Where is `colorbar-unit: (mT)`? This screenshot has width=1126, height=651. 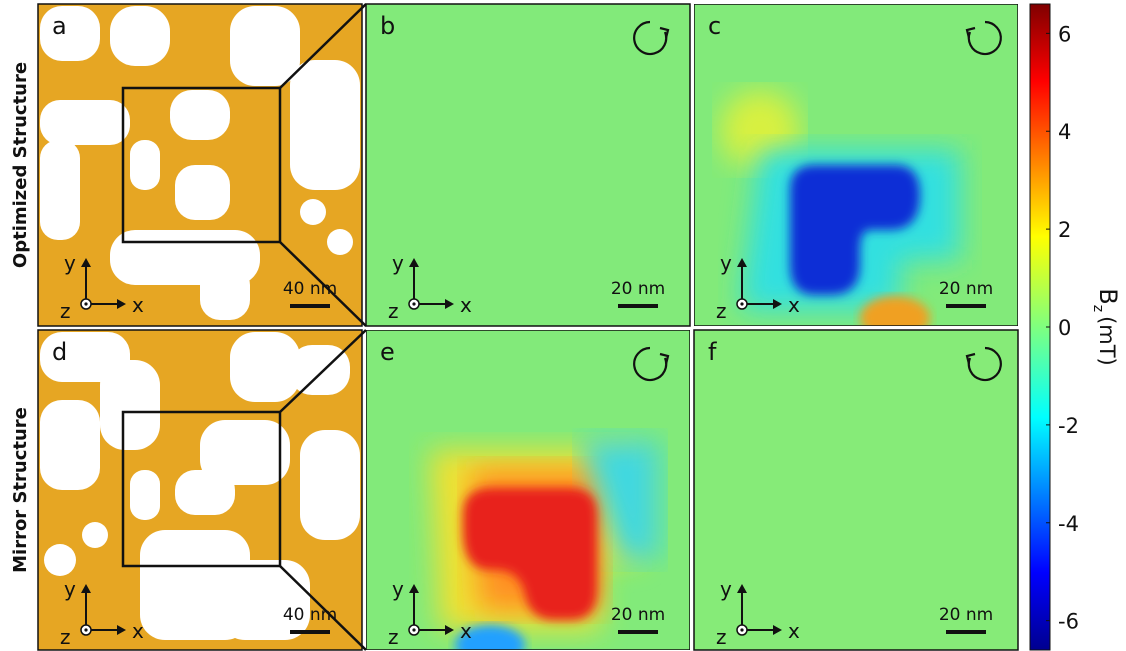
colorbar-unit: (mT) is located at coordinates (1107, 341).